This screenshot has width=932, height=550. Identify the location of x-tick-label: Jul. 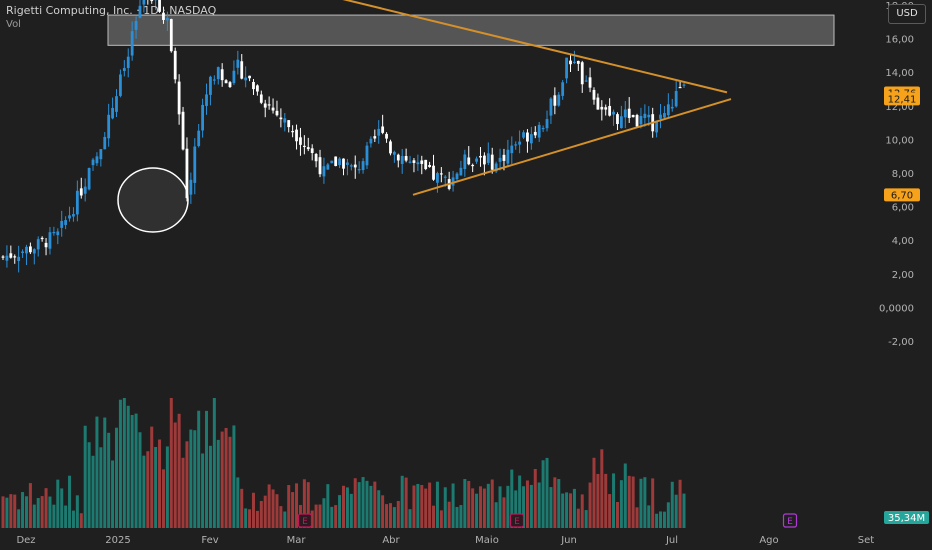
(671, 540).